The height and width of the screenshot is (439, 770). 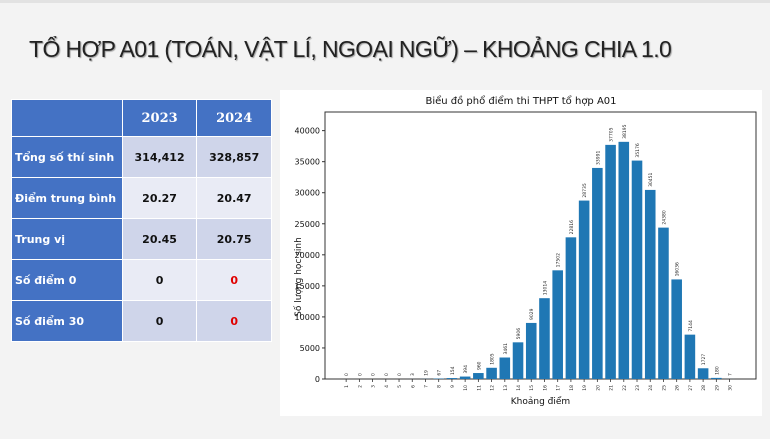 What do you see at coordinates (479, 365) in the screenshot?
I see `bar-value-label: 960` at bounding box center [479, 365].